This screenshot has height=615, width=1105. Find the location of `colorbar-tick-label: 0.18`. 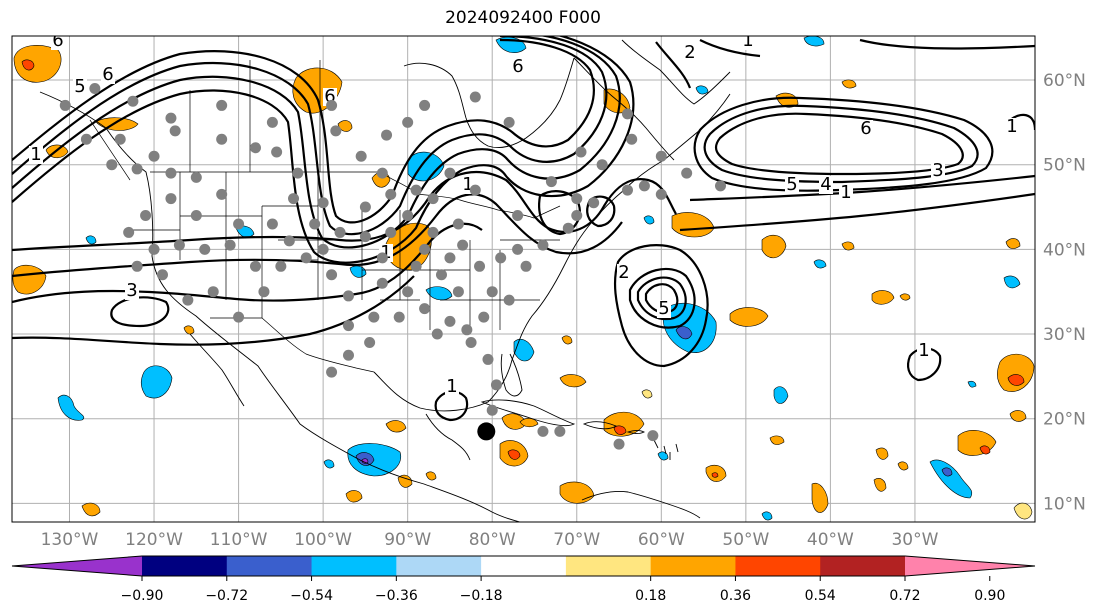

colorbar-tick-label: 0.18 is located at coordinates (650, 596).